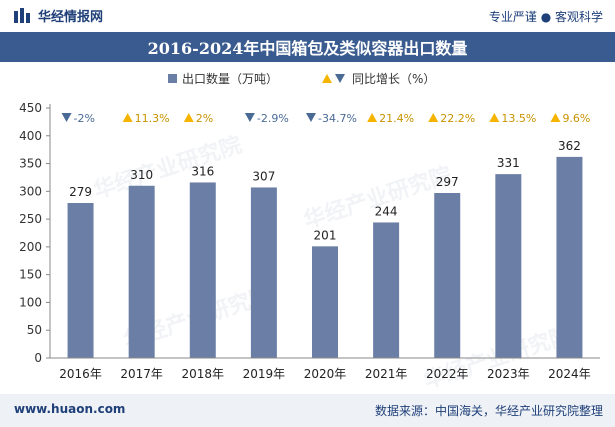 Image resolution: width=615 pixels, height=427 pixels. What do you see at coordinates (325, 374) in the screenshot?
I see `x-tick-label: 2020年` at bounding box center [325, 374].